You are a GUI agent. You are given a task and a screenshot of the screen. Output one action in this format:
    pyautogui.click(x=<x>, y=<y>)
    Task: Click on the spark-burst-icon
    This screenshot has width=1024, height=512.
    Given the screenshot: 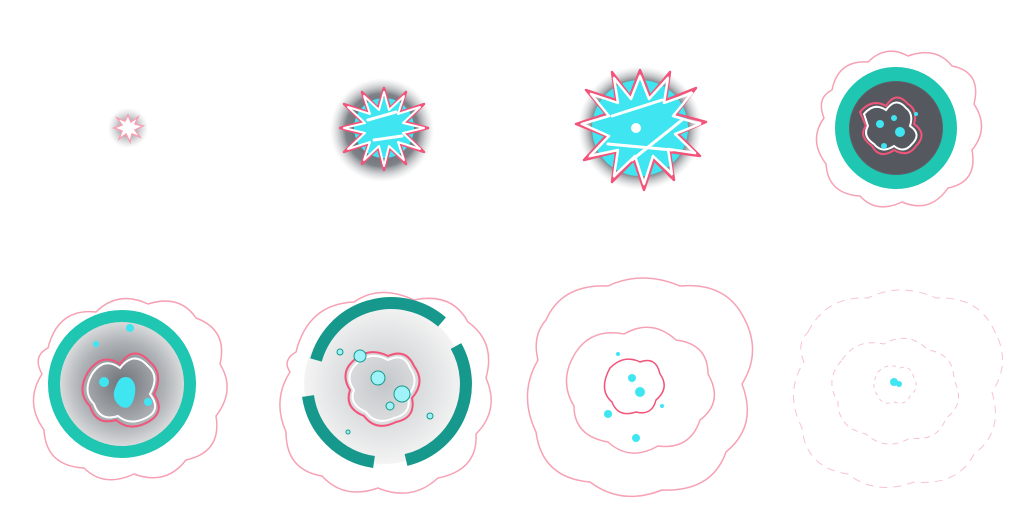 What is the action you would take?
    pyautogui.click(x=128, y=128)
    